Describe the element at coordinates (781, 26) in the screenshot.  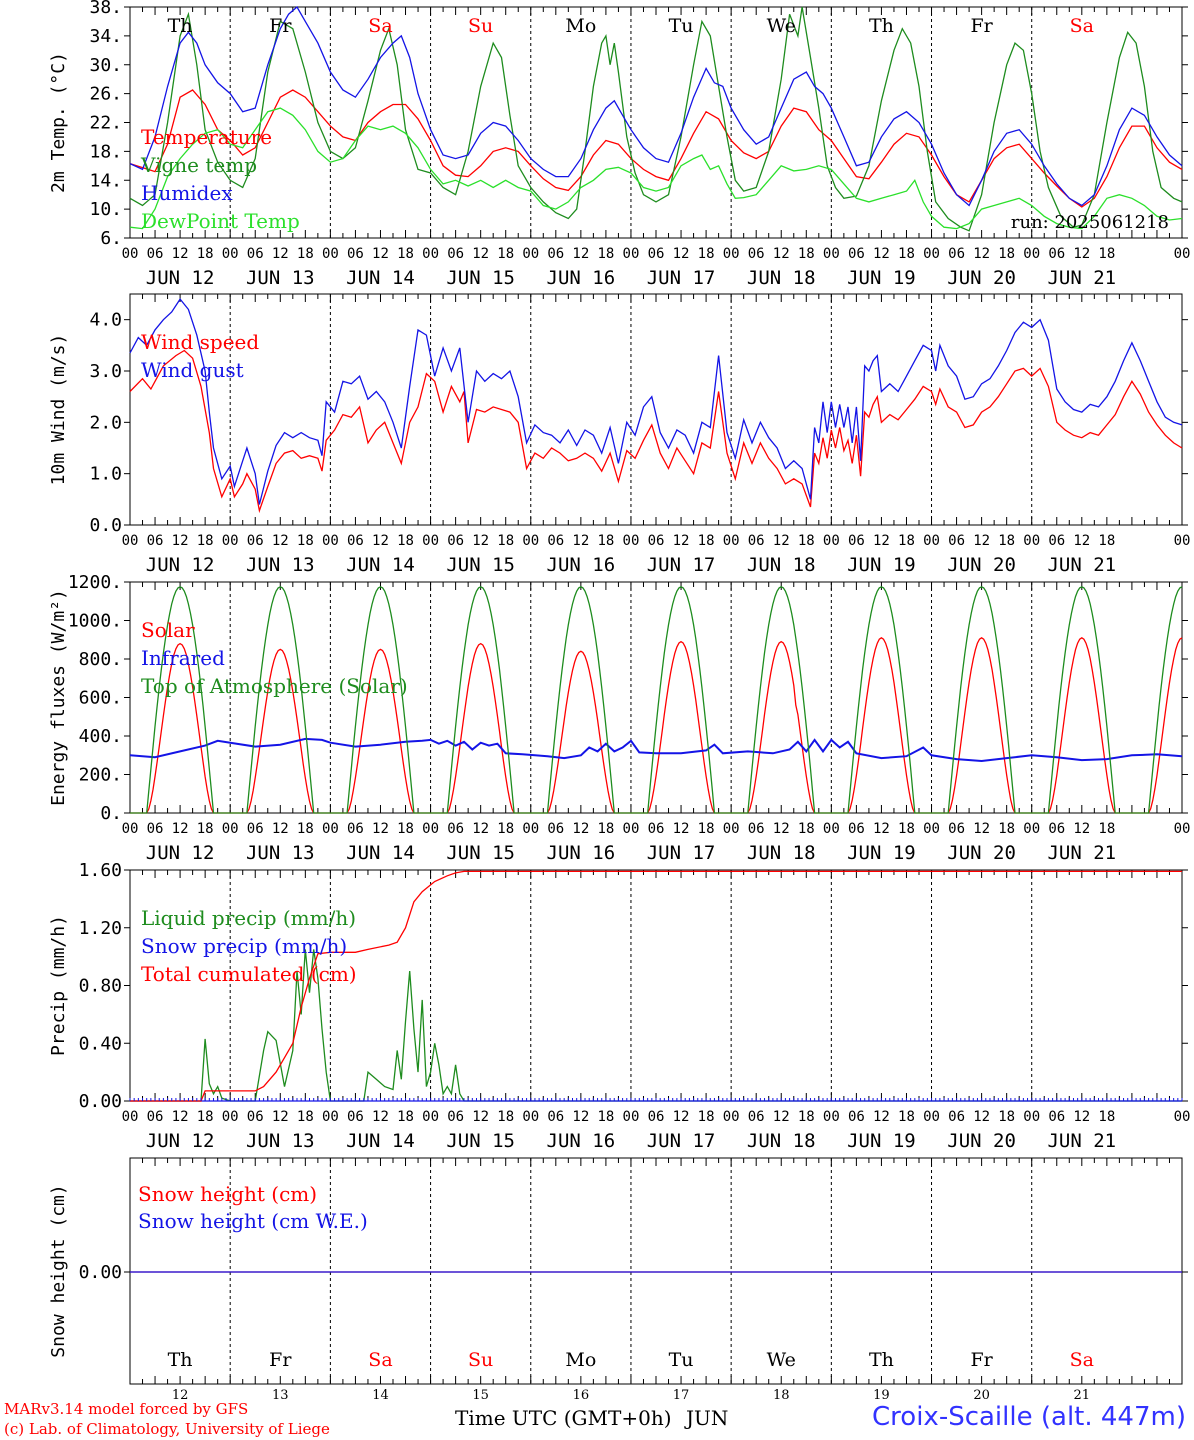
I see `weekday-label: We` at that location.